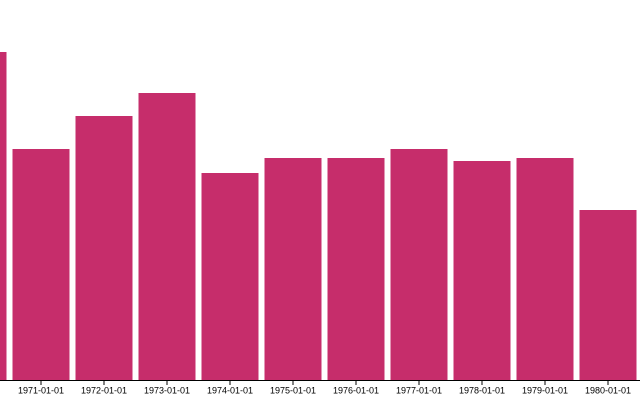  What do you see at coordinates (608, 390) in the screenshot?
I see `x-tick-label: 1980-01-01` at bounding box center [608, 390].